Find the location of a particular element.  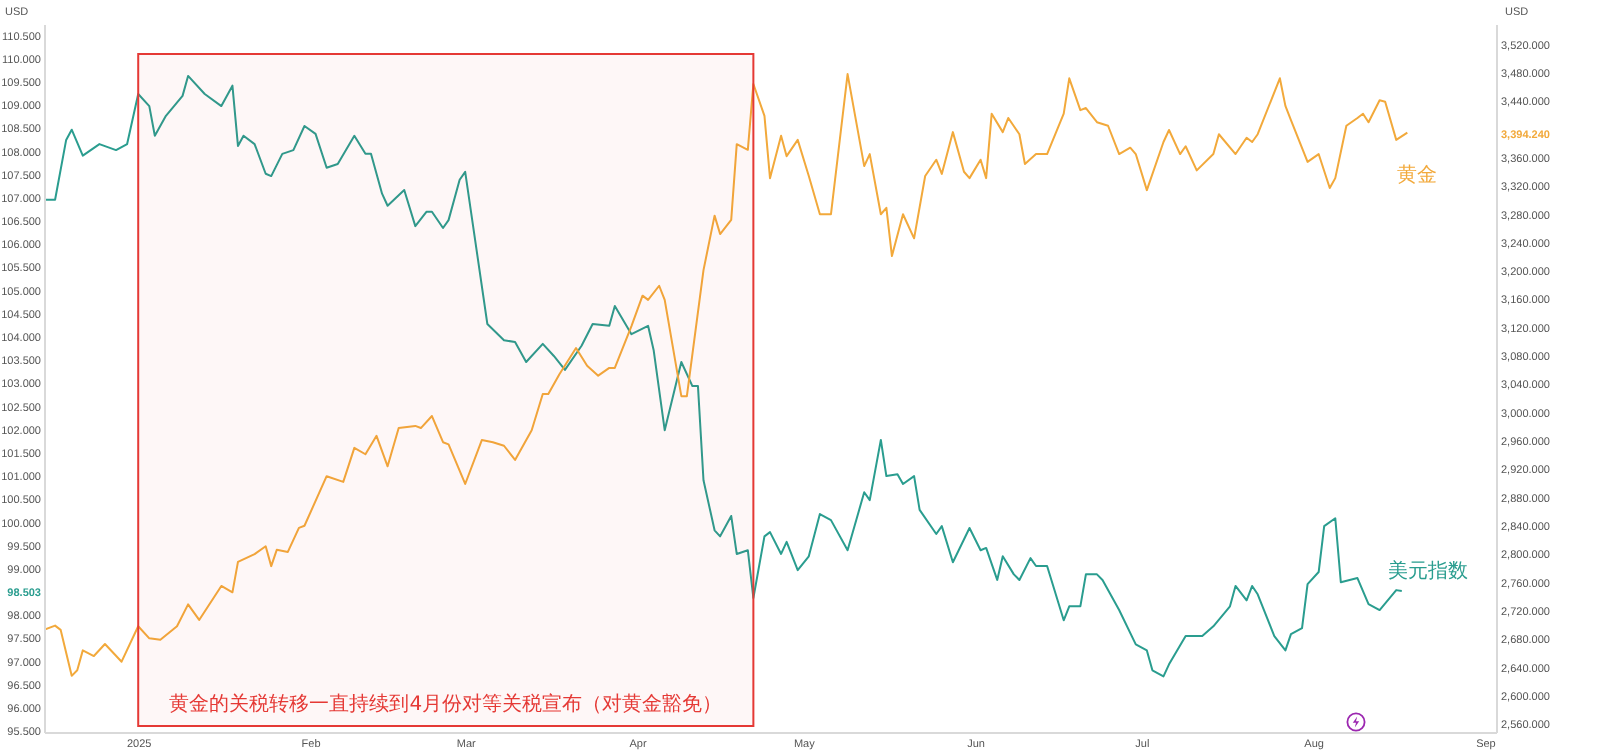

band-label: 黄金的关税转移一直持续到4月份对等关税宣布（对黄金豁免） is located at coordinates (446, 704).